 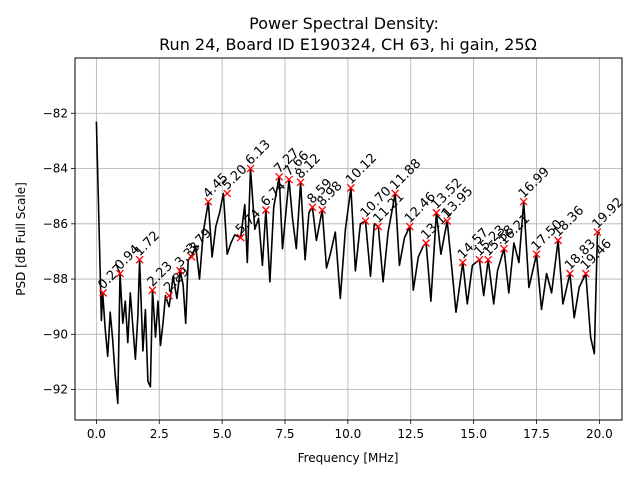 I want to click on x-tick-label: 0.0, so click(x=96, y=434).